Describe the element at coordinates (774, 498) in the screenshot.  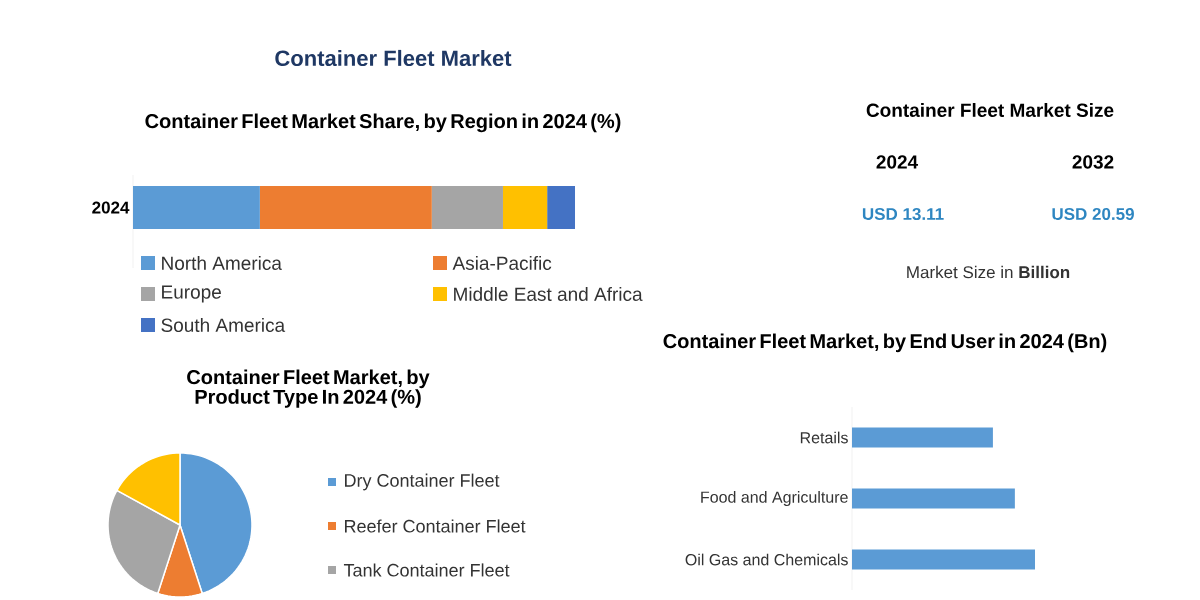
I see `y-tick-label: Food and Agriculture` at that location.